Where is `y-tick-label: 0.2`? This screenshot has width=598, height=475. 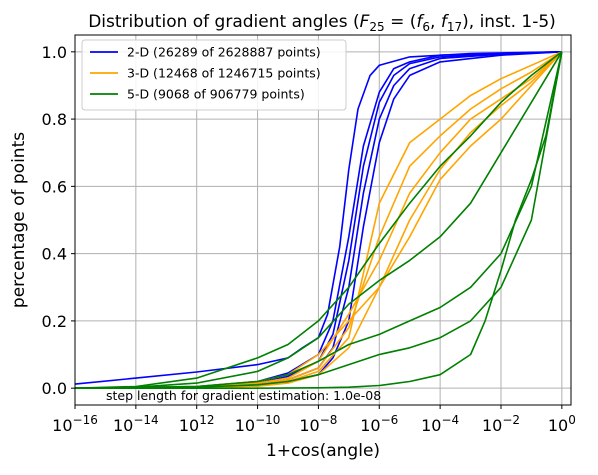 y-tick-label: 0.2 is located at coordinates (54, 321).